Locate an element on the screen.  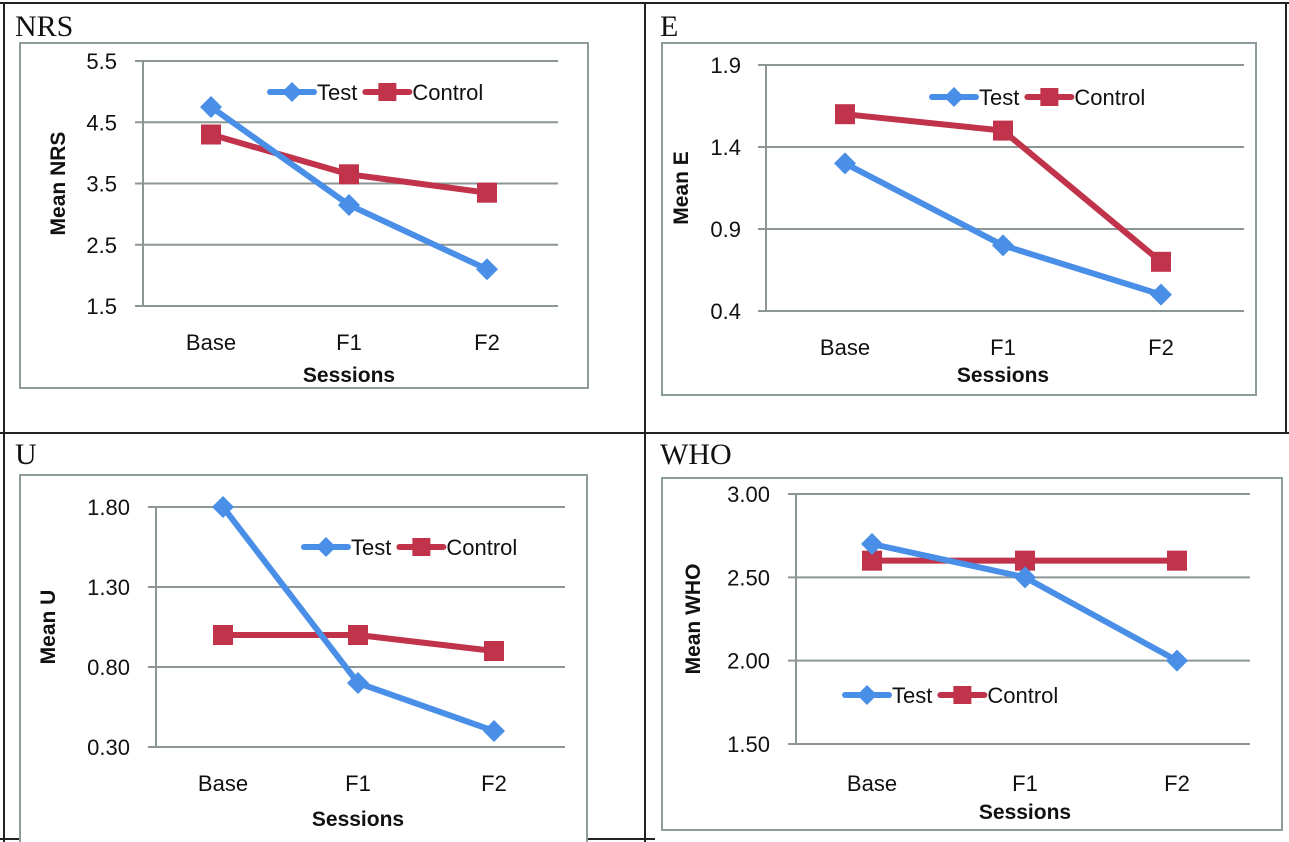
y-axis-title: Mean E is located at coordinates (681, 188).